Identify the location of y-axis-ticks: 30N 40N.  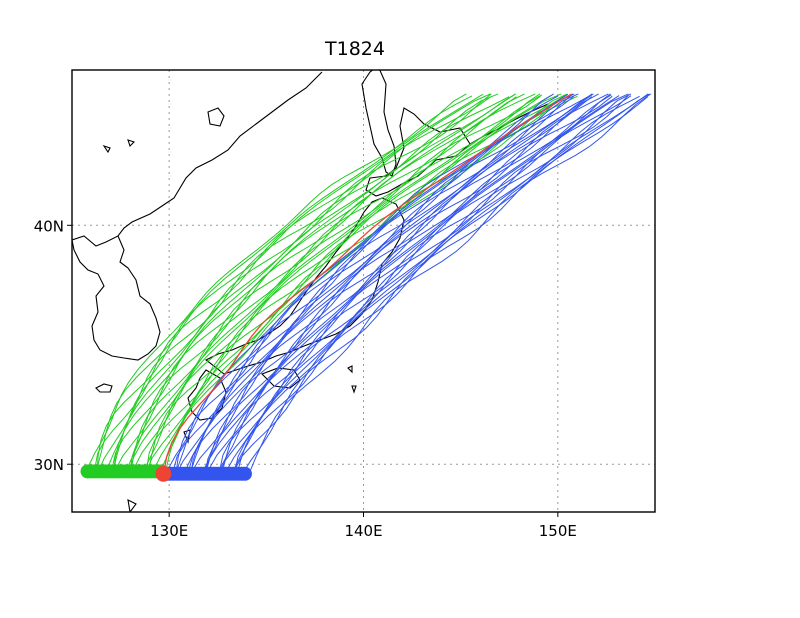
(53, 345).